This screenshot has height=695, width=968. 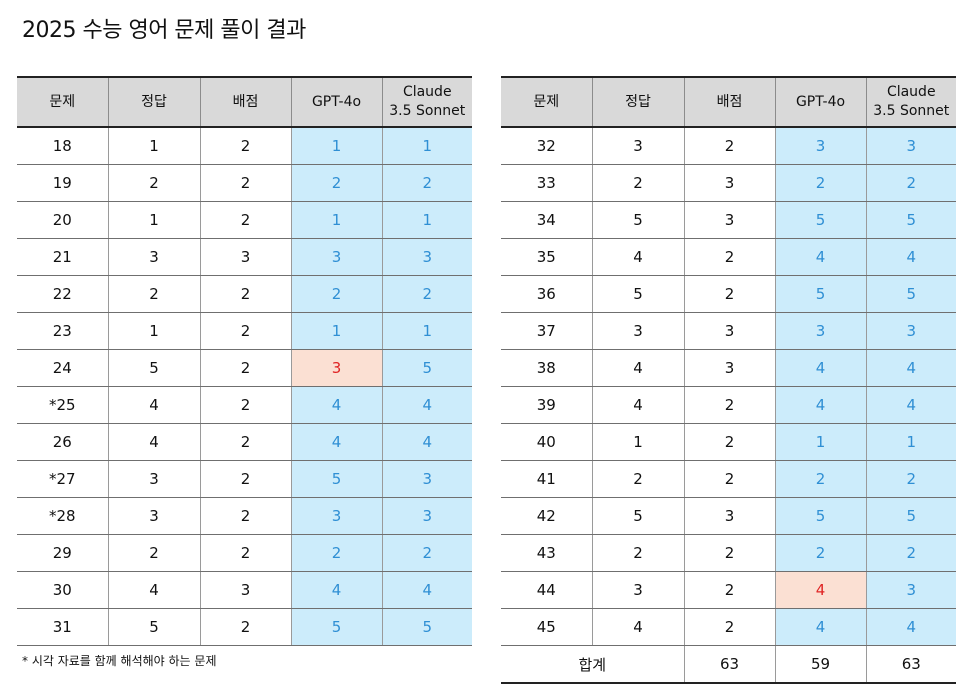 What do you see at coordinates (426, 516) in the screenshot?
I see `claude-answer-cell: 3` at bounding box center [426, 516].